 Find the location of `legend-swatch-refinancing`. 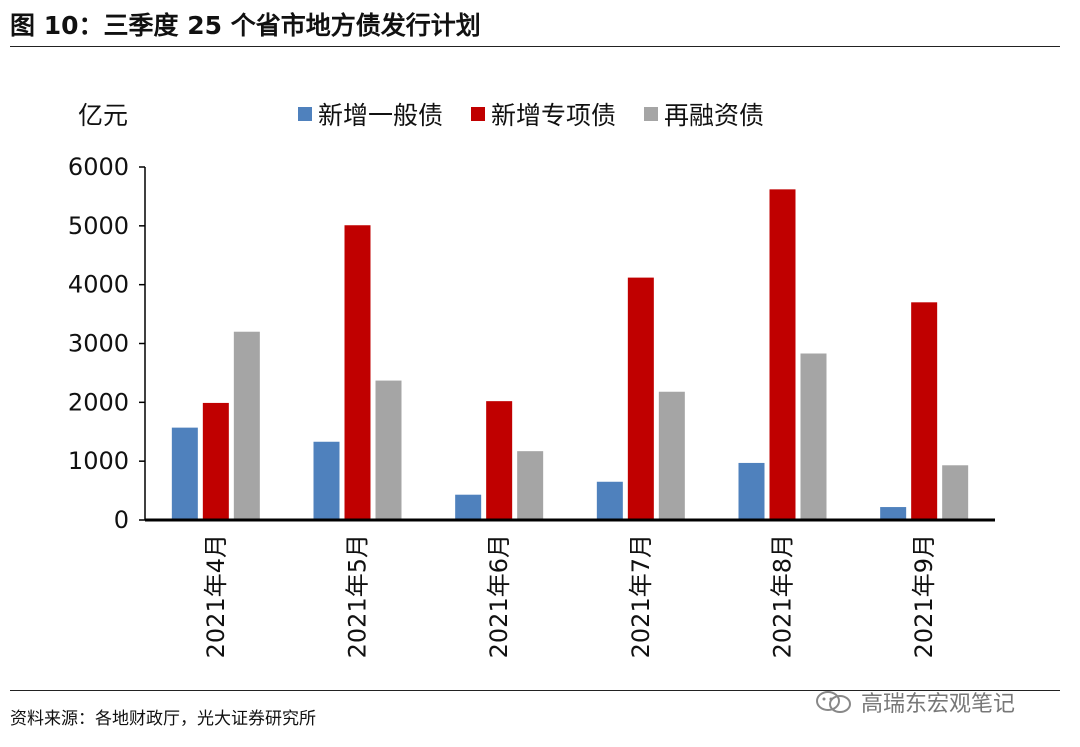

legend-swatch-refinancing is located at coordinates (651, 114).